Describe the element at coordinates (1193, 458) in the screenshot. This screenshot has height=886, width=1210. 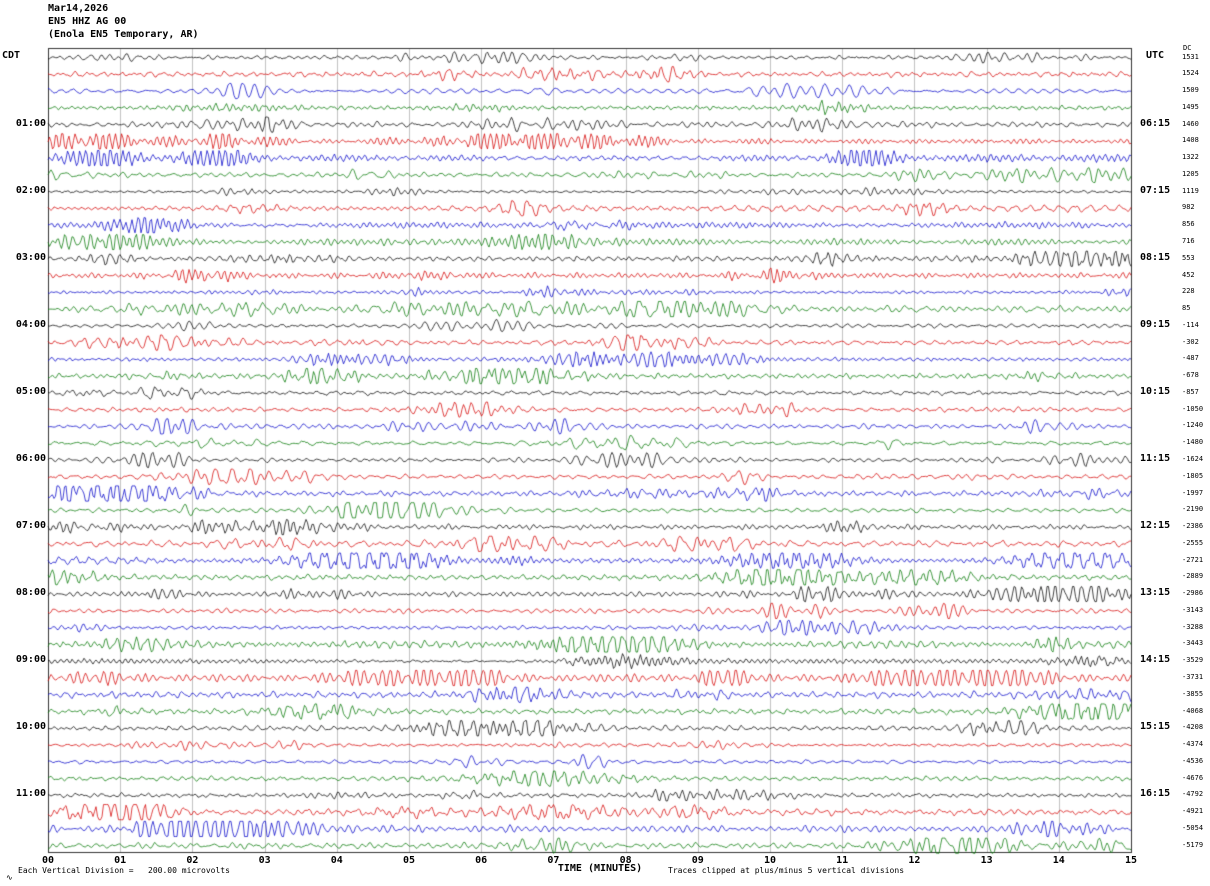
I see `dc-offset-value: -1624` at that location.